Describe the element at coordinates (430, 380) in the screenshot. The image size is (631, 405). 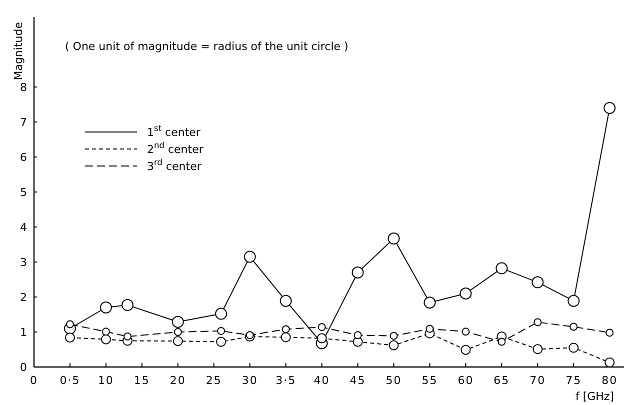
I see `x-tick-label: 55` at that location.